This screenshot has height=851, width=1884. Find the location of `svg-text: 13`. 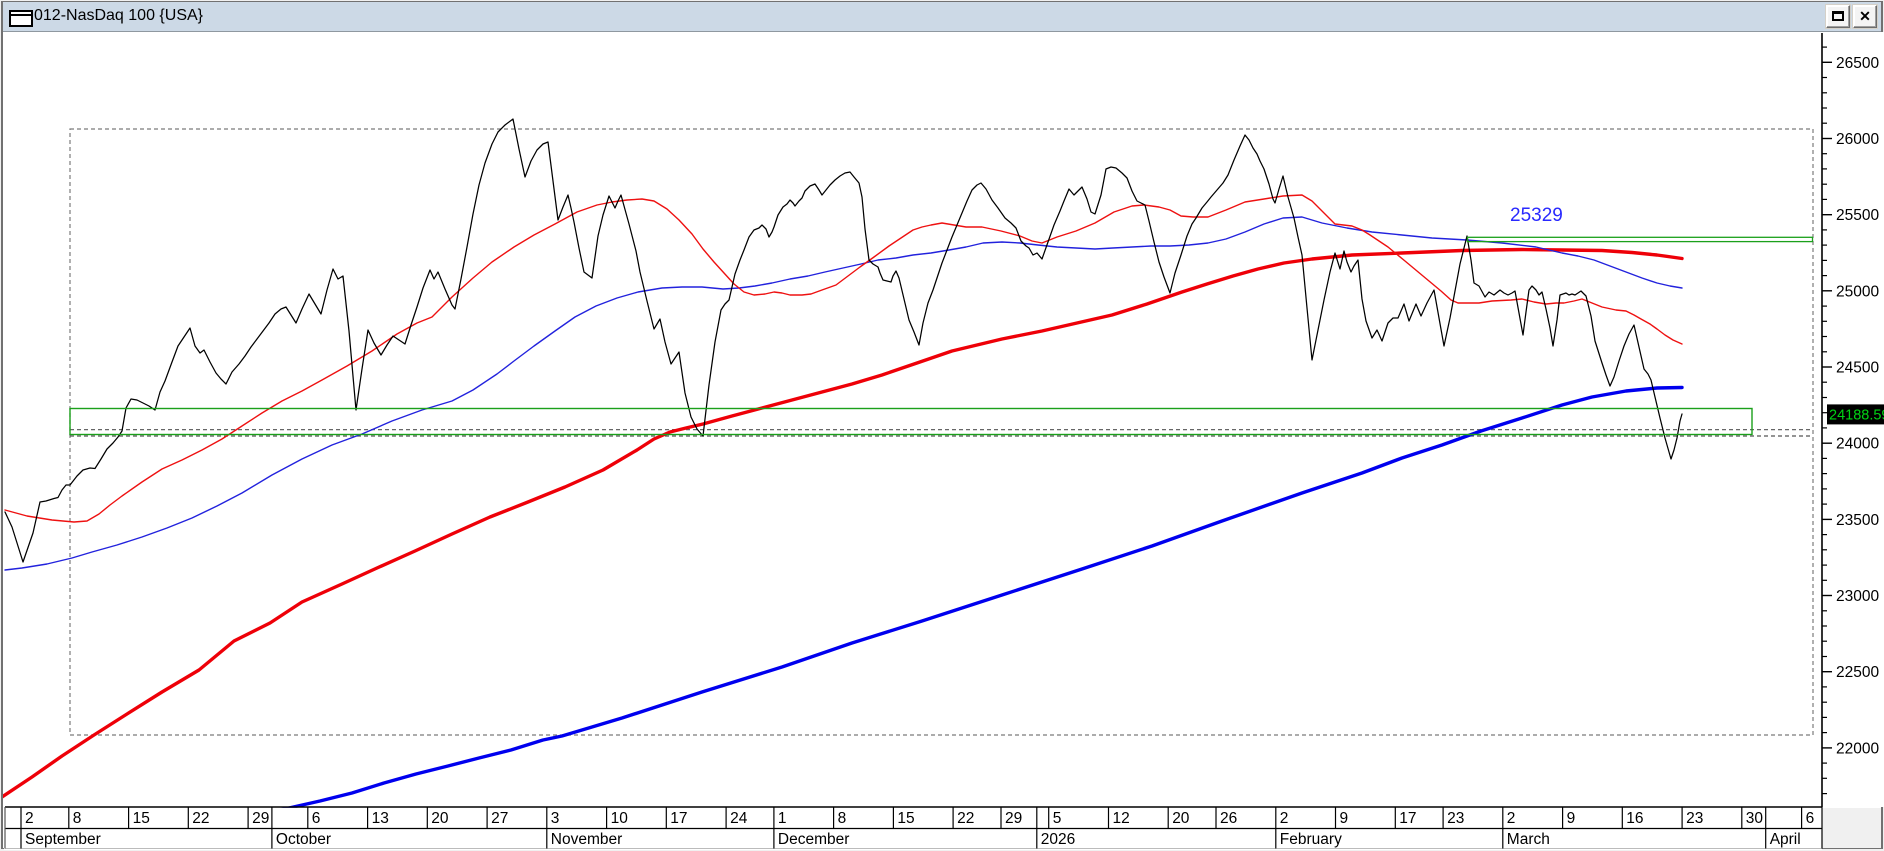

svg-text: 13 is located at coordinates (380, 818).